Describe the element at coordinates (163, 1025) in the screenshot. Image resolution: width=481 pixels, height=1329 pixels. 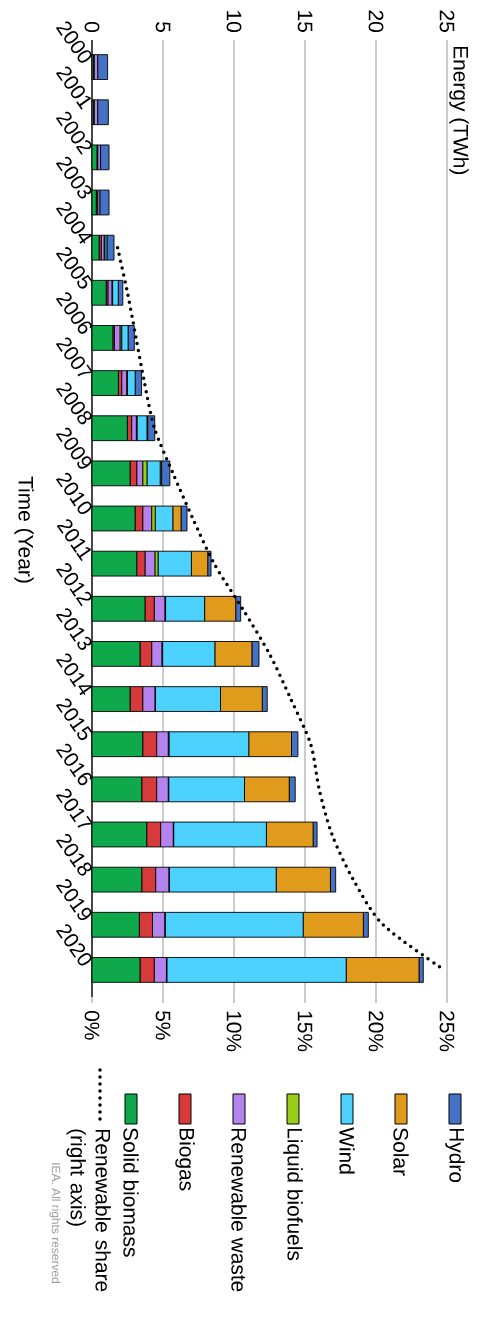
I see `x-tick-label: 5%` at that location.